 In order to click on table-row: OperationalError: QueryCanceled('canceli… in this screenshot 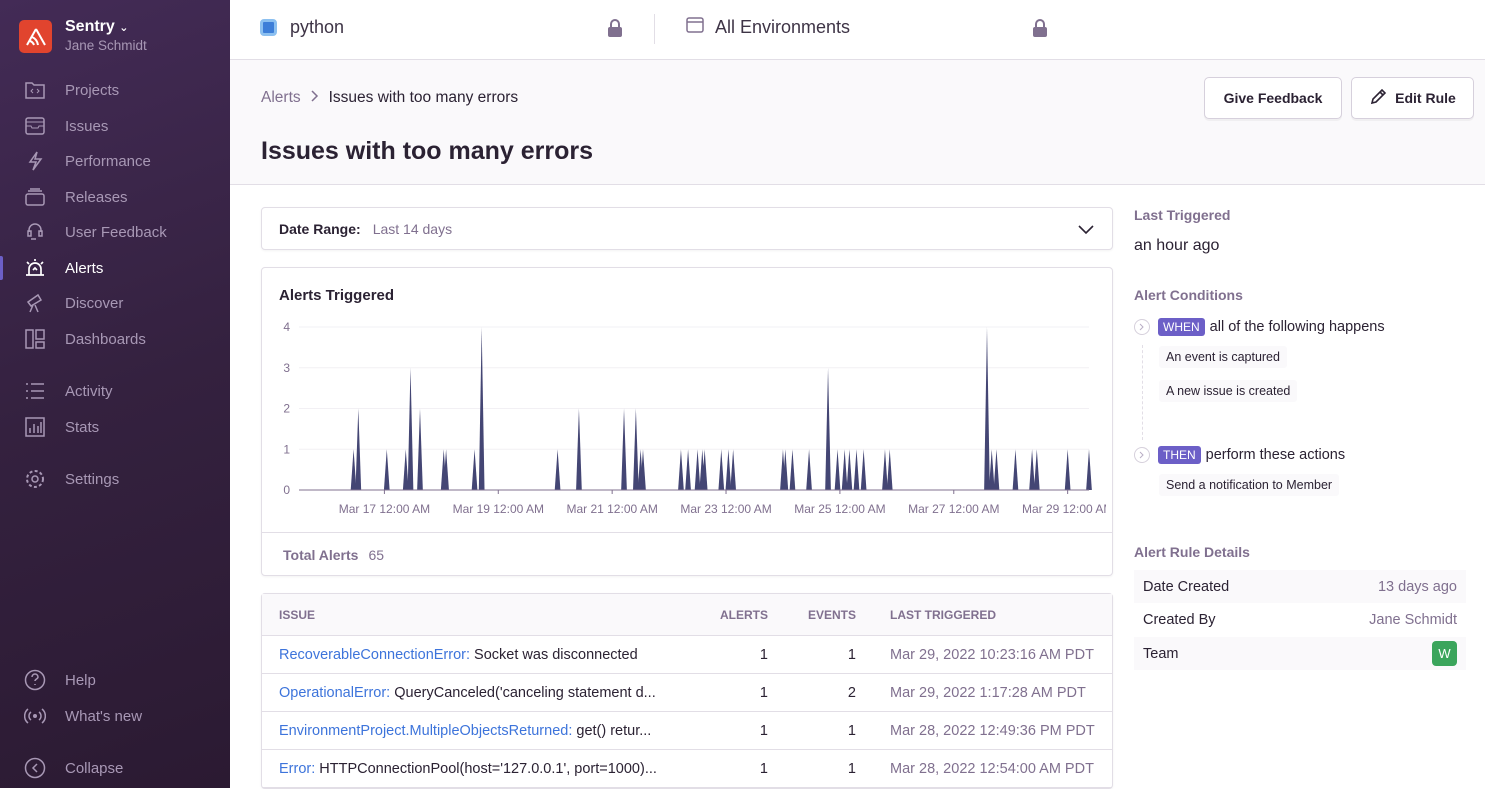, I will do `click(687, 693)`.